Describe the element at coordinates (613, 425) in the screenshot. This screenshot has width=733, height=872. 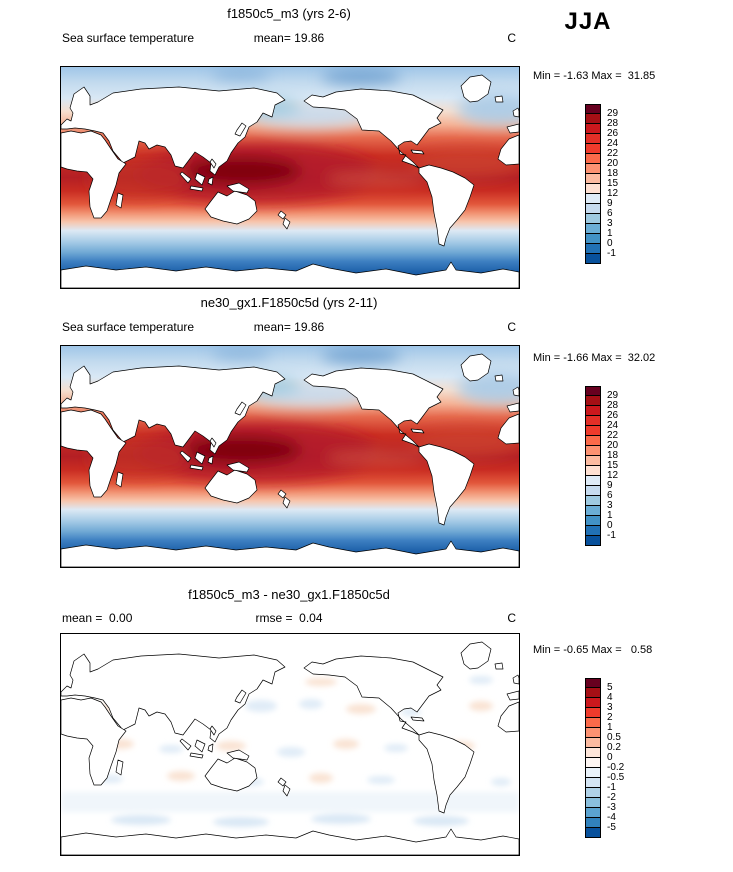
I see `colorbar-tick: 24` at that location.